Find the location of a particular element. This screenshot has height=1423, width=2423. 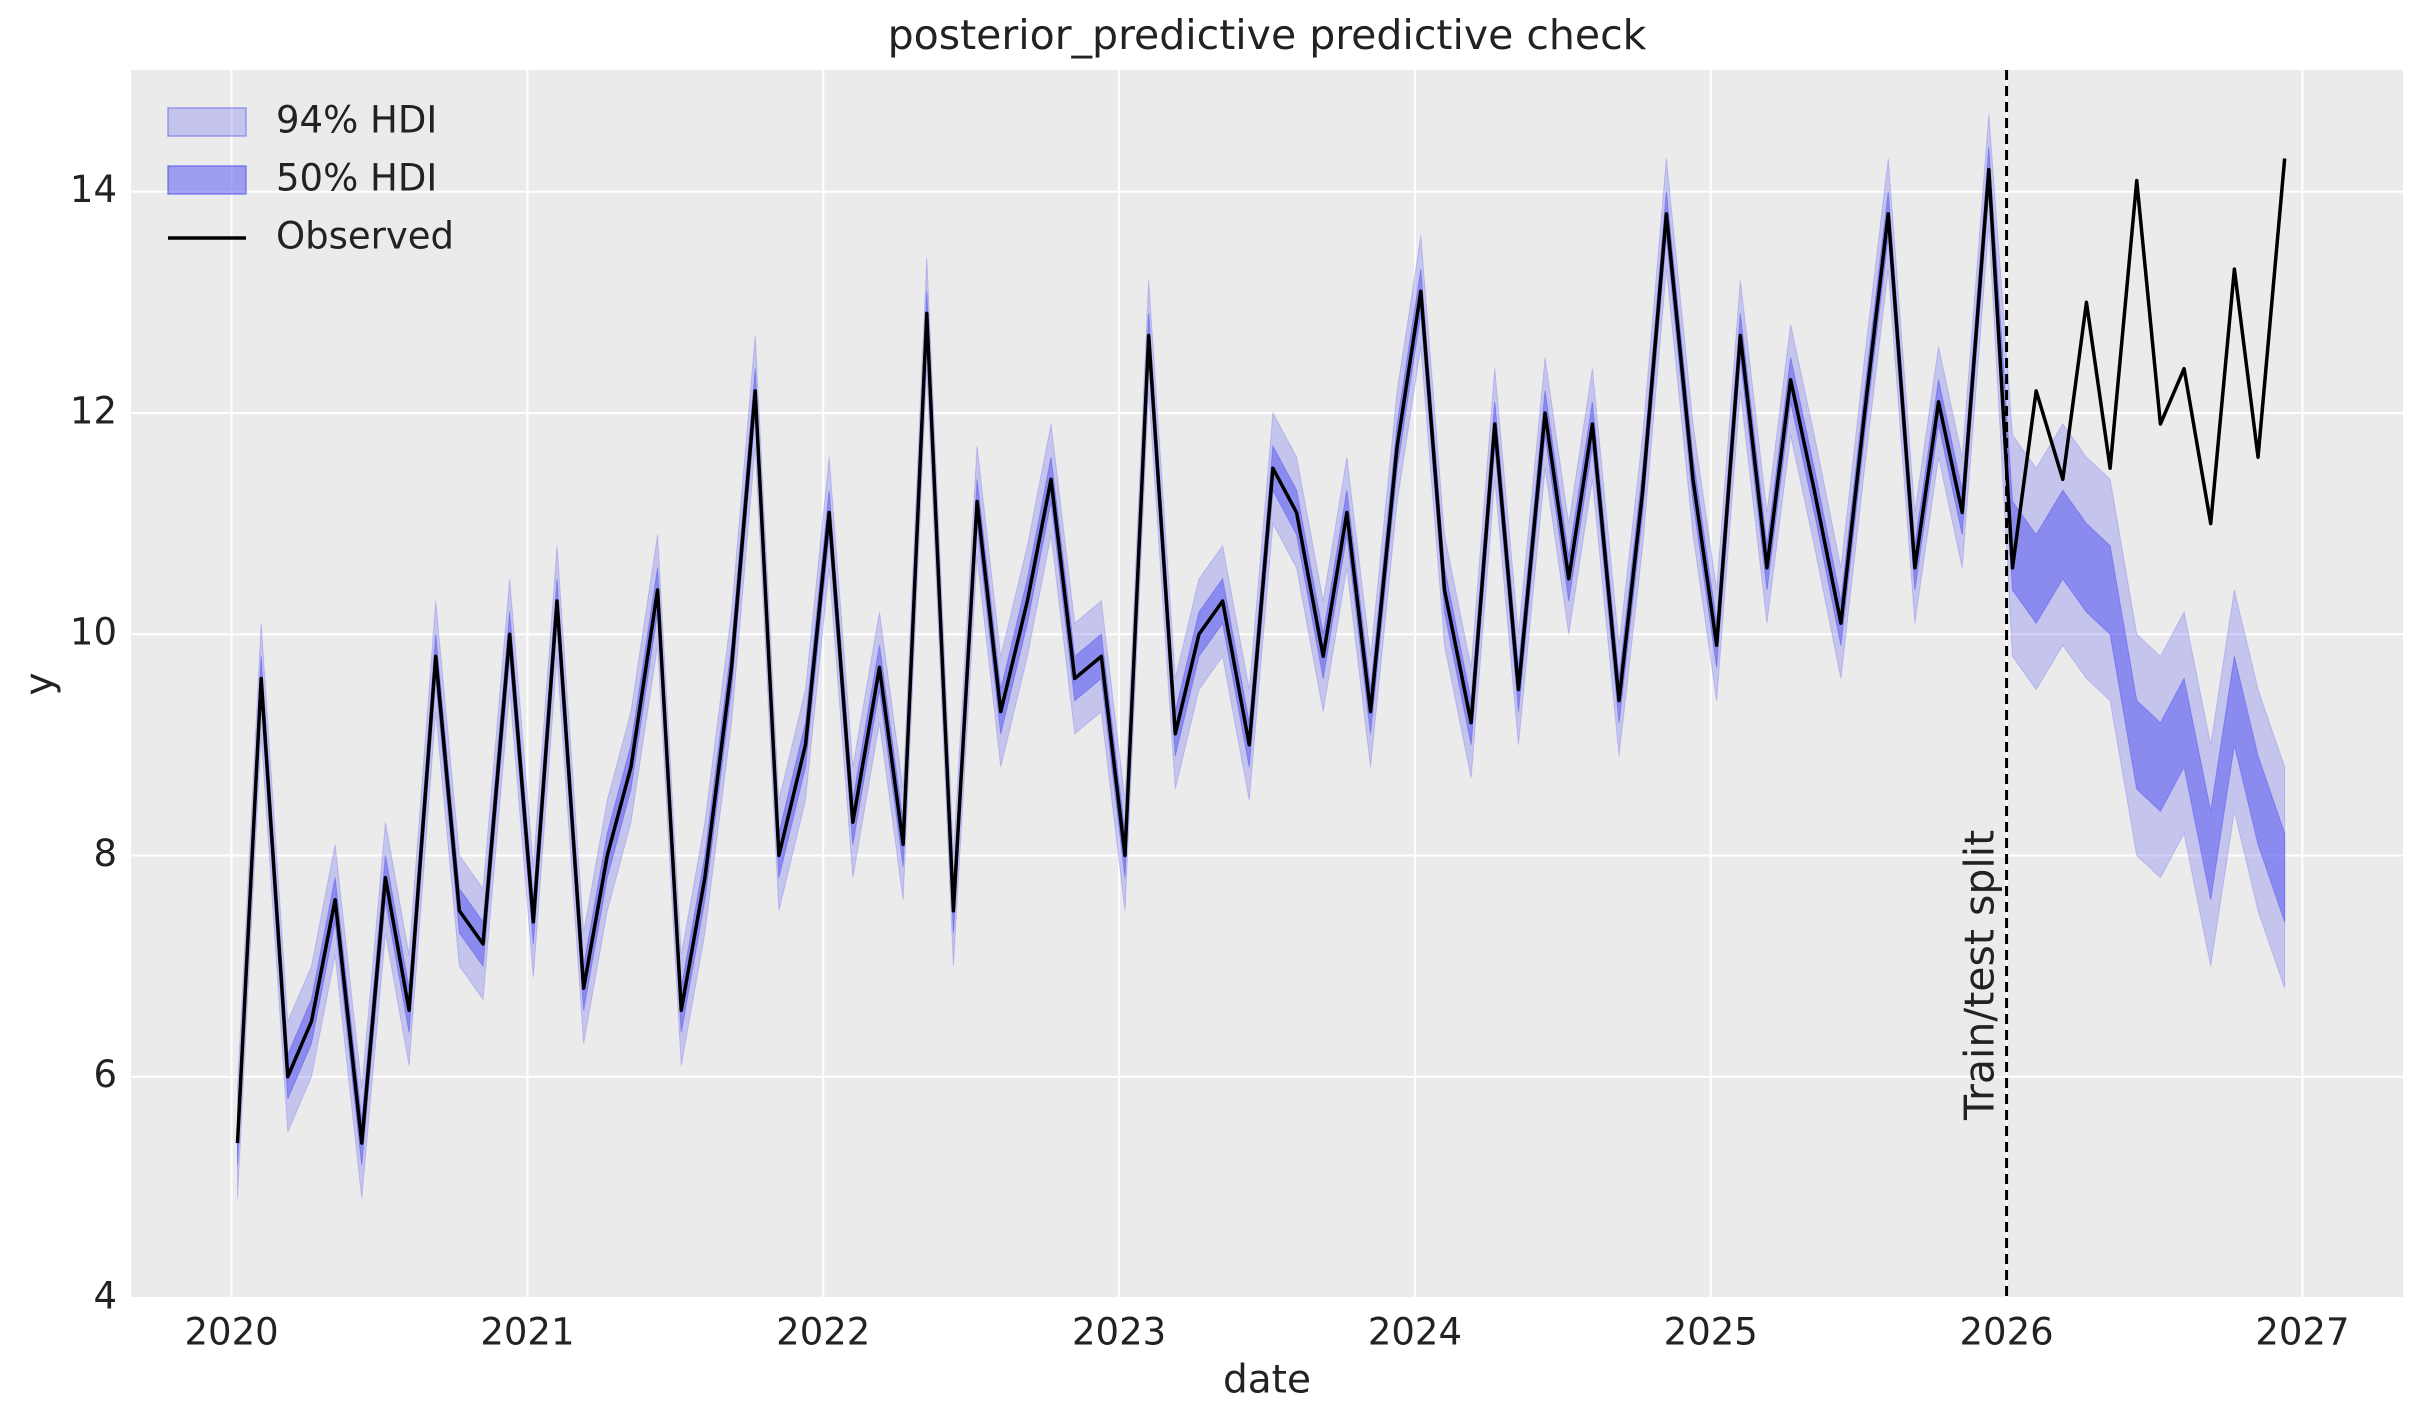

legend: 94% HDI 50% HDI Observed is located at coordinates (310, 178).